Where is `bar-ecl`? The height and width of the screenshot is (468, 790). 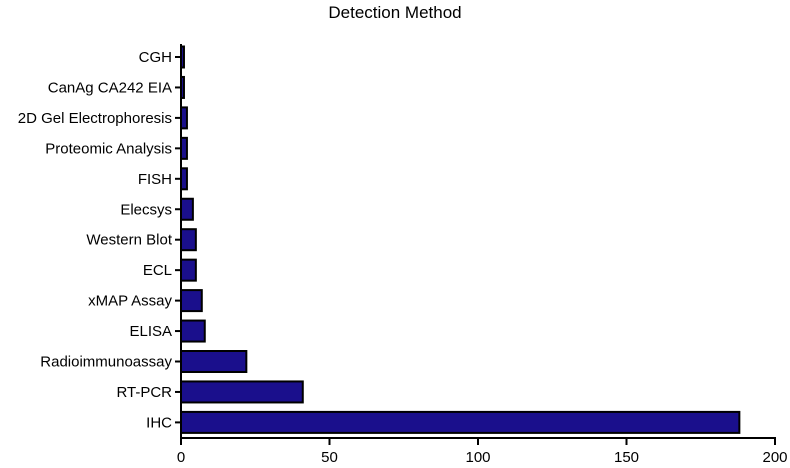 bar-ecl is located at coordinates (188, 270).